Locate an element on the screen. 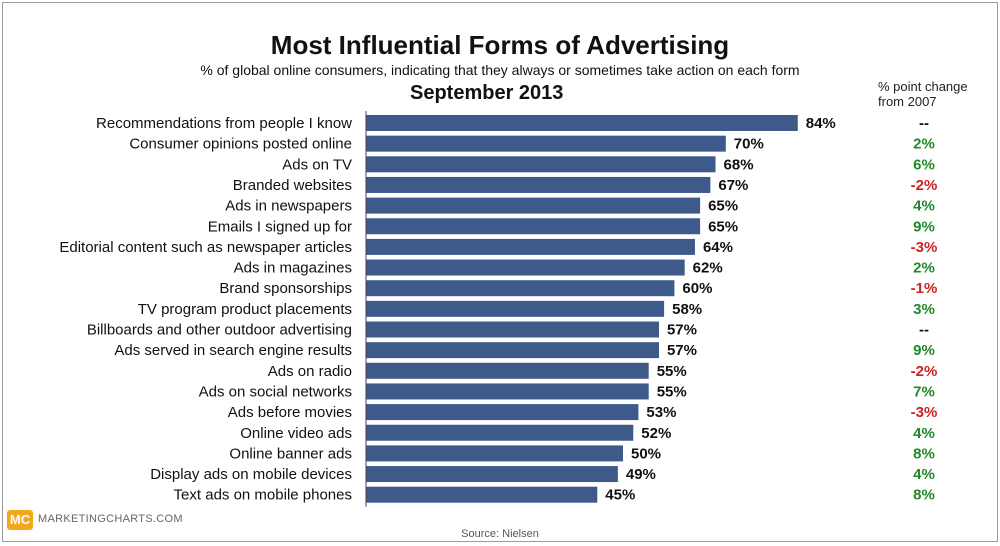 This screenshot has width=1000, height=546. marketingcharts-logo: MC is located at coordinates (20, 520).